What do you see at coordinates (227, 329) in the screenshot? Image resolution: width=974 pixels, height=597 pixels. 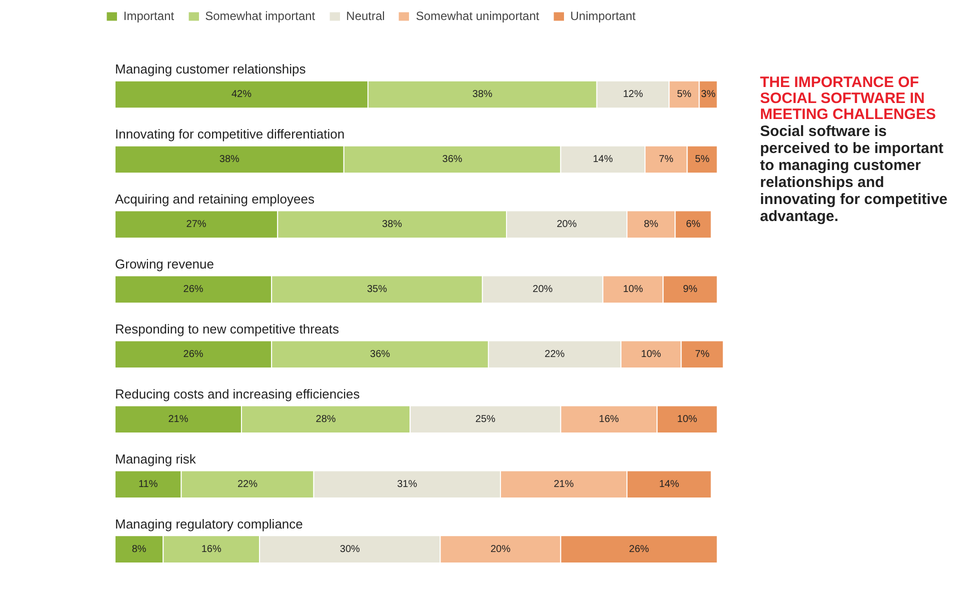 I see `y-tick-label: Responding to new competitive threats` at bounding box center [227, 329].